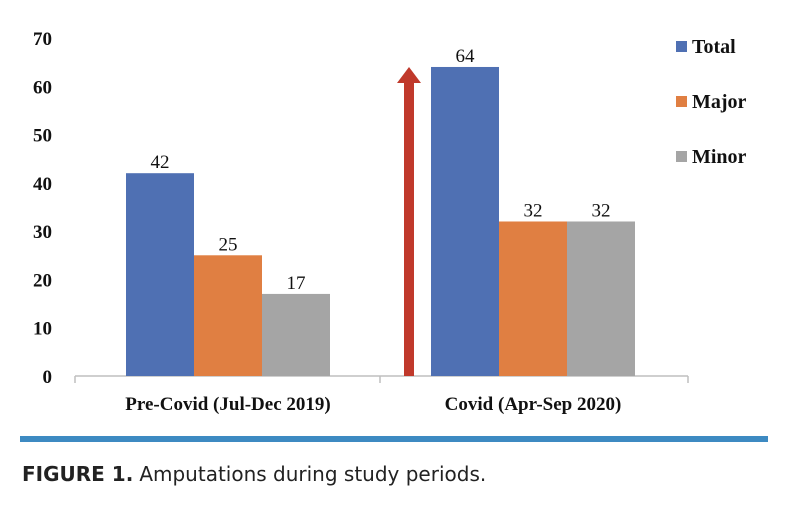  I want to click on y-tick-label: 20, so click(42, 280).